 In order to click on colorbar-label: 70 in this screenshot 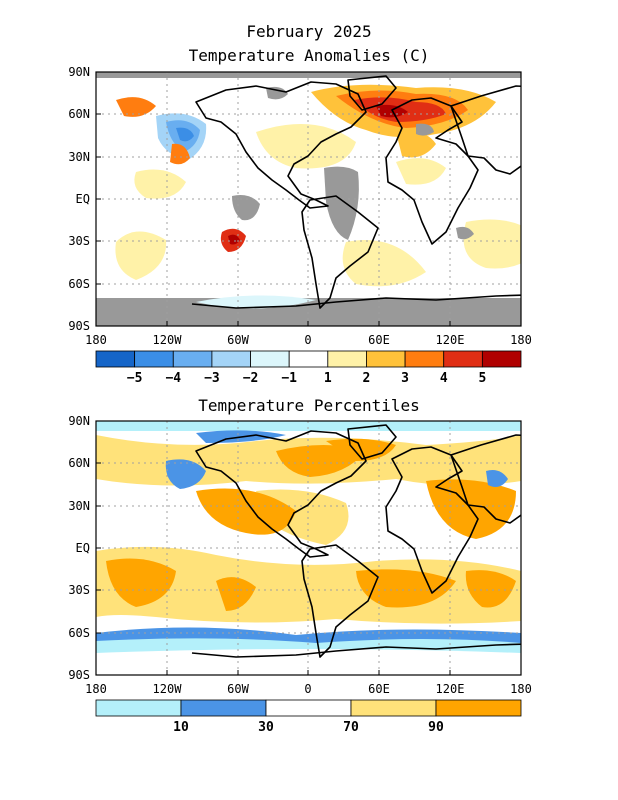, I will do `click(351, 727)`.